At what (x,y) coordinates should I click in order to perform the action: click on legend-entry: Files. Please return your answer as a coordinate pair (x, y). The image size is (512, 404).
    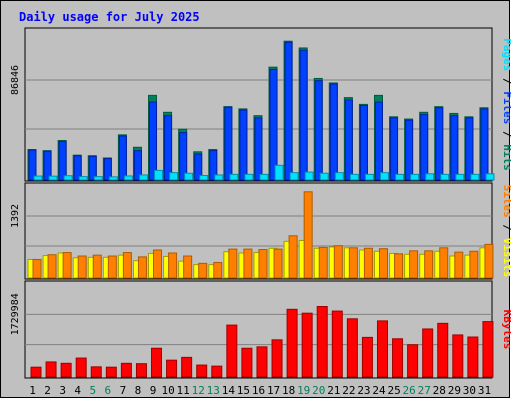
    Looking at the image, I should click on (506, 107).